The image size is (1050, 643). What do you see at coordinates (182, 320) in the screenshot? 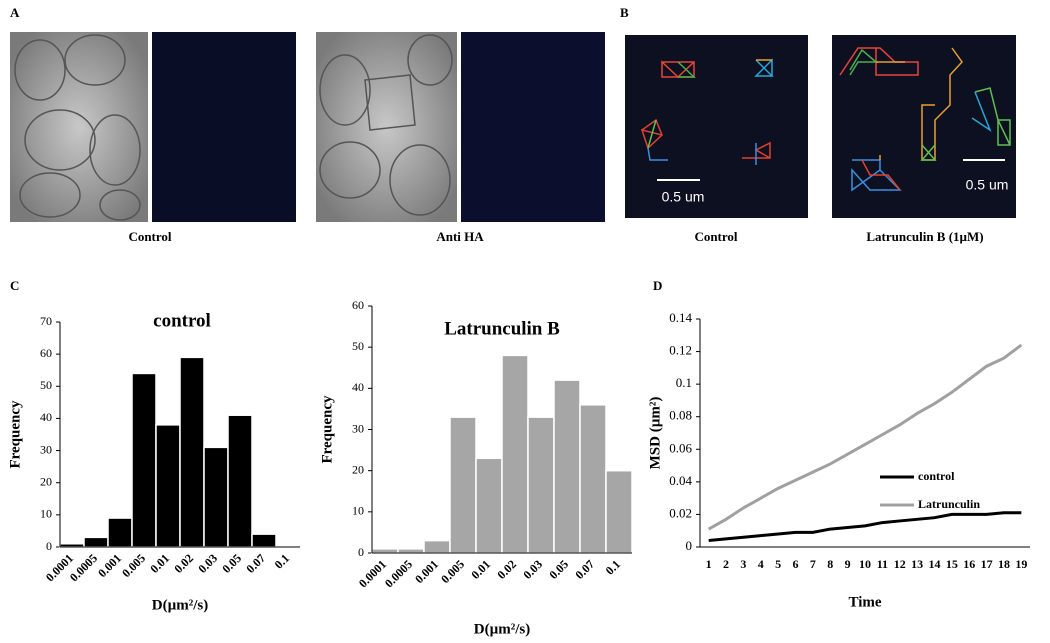
I see `chart-title: control` at bounding box center [182, 320].